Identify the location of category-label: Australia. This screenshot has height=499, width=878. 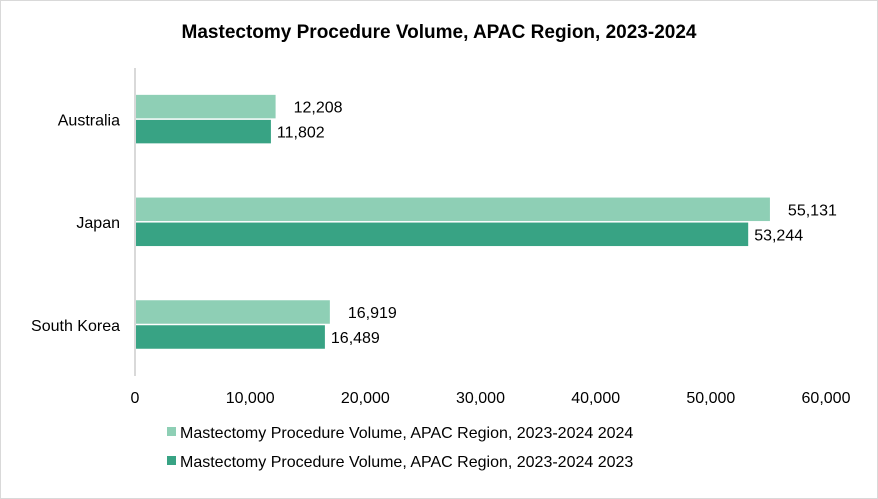
(89, 120).